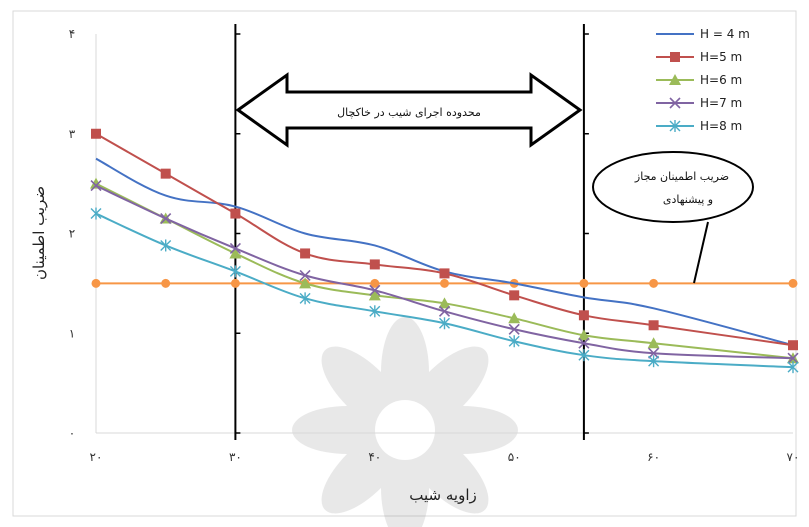 Image resolution: width=809 pixels, height=527 pixels. I want to click on callout-ellipse, so click(673, 187).